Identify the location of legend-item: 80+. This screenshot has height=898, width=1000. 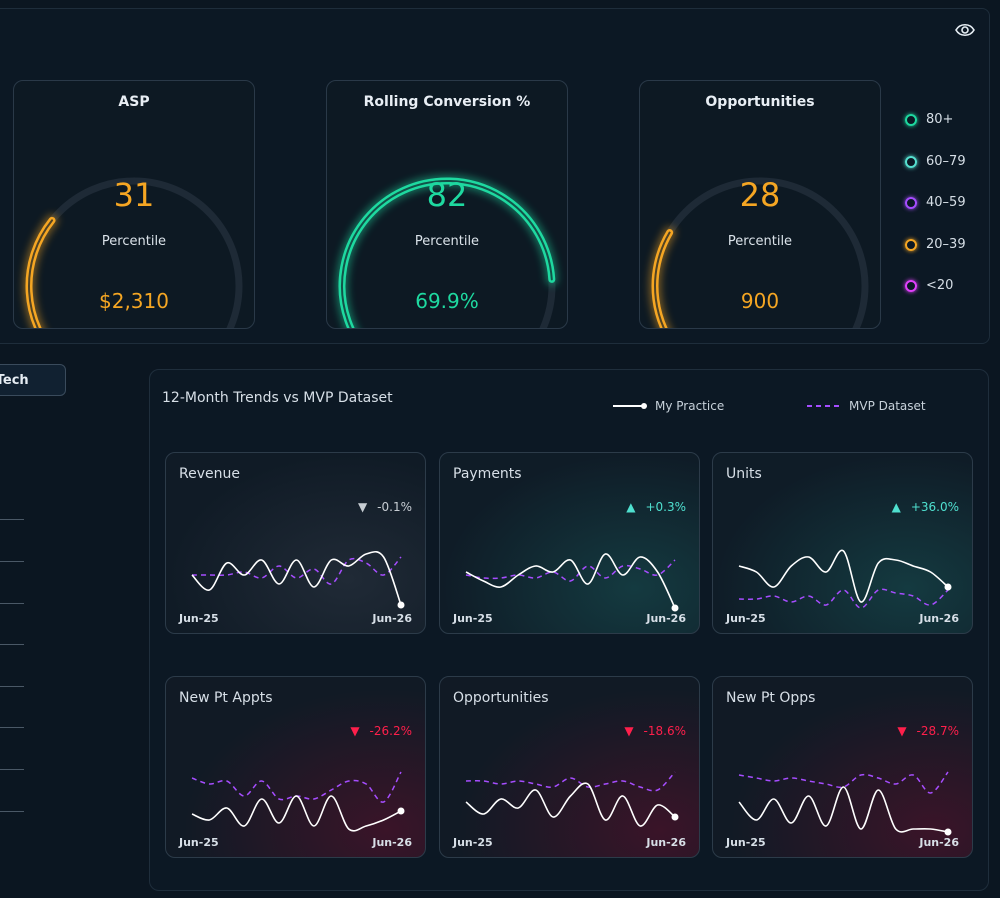
(935, 133).